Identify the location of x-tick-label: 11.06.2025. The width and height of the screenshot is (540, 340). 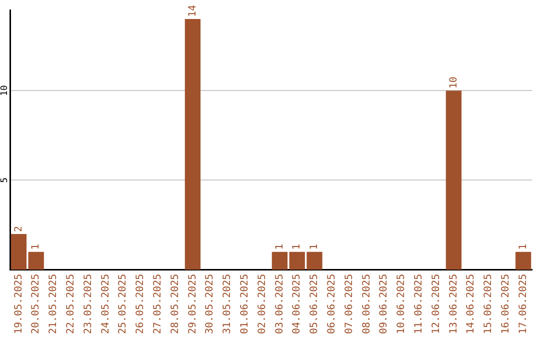
(418, 304).